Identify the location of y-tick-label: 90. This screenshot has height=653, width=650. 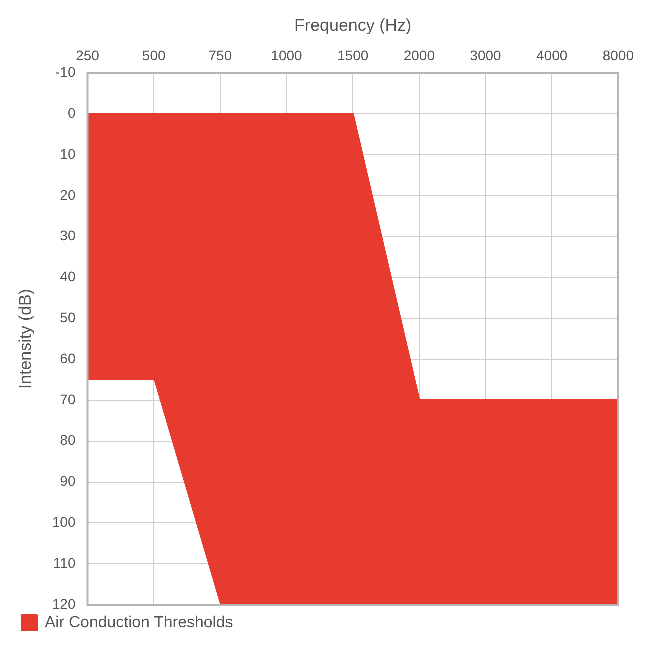
(68, 481).